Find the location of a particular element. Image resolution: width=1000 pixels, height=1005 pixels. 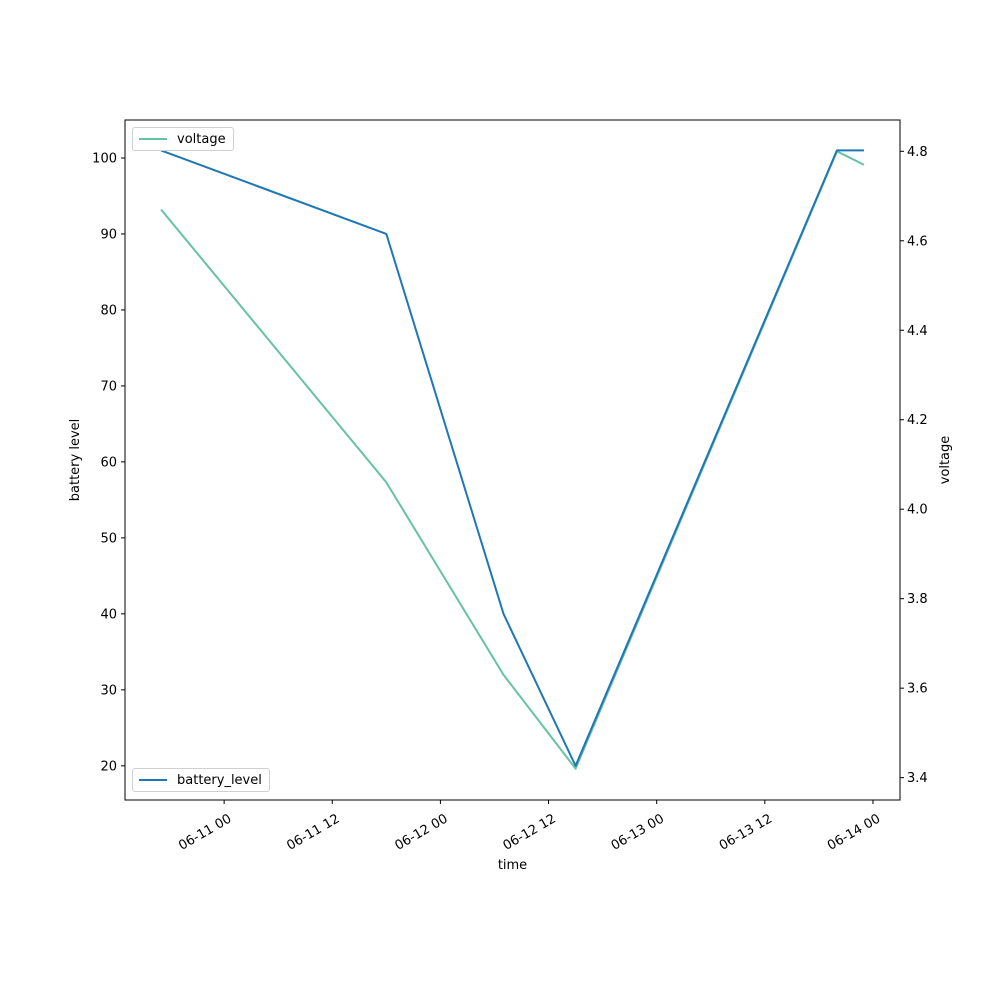

legend-battery-level-label: battery_level is located at coordinates (219, 780).